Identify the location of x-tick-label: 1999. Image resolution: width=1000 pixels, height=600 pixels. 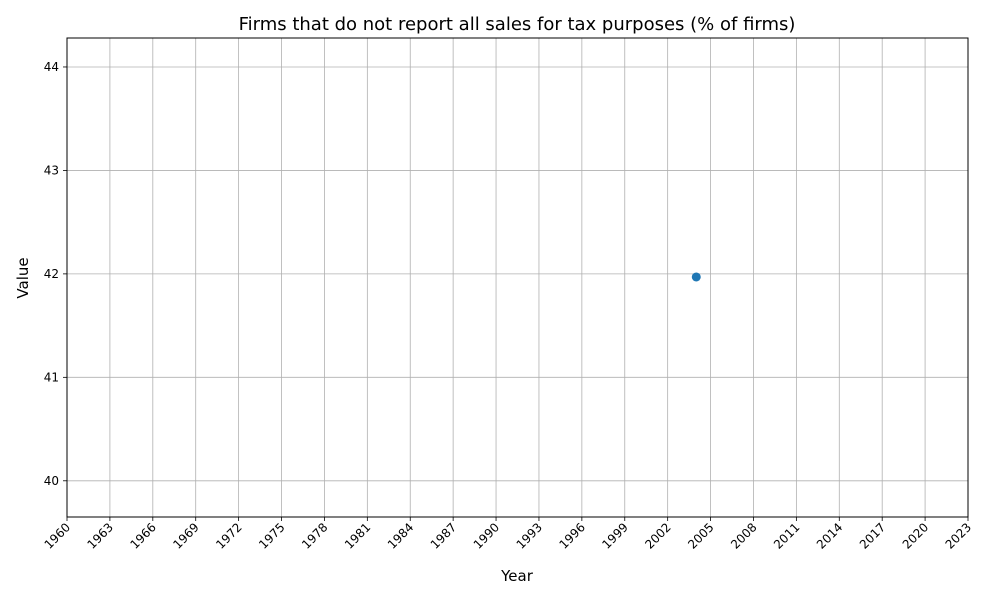
(614, 535).